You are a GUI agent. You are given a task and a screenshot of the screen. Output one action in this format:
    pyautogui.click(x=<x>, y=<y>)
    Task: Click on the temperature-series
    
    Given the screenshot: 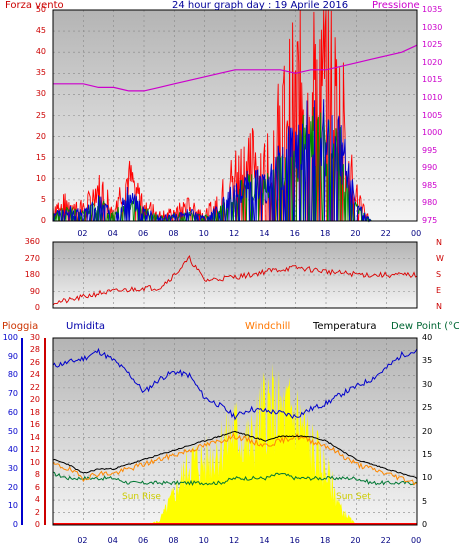 What is the action you would take?
    pyautogui.click(x=235, y=455)
    